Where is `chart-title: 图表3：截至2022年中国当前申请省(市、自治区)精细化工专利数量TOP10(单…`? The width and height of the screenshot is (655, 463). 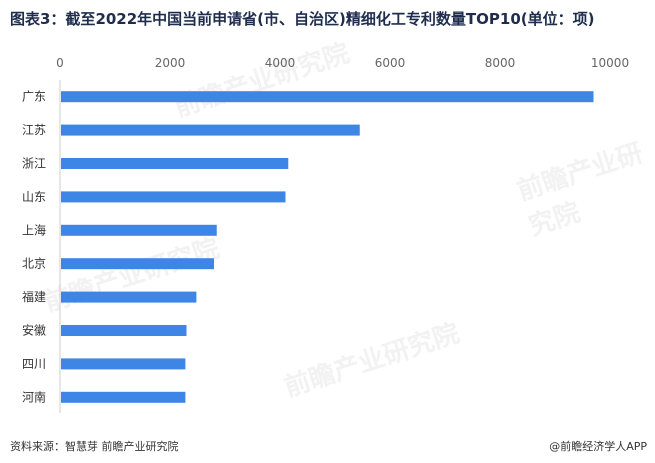 chart-title: 图表3：截至2022年中国当前申请省(市、自治区)精细化工专利数量TOP10(单… is located at coordinates (302, 19).